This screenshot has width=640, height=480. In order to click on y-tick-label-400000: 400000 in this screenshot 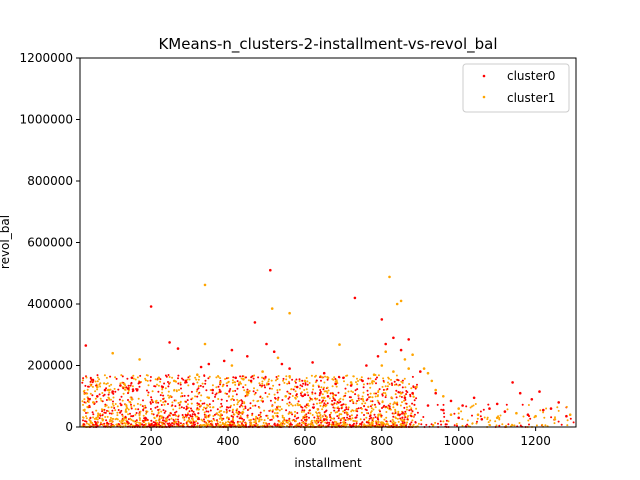, I will do `click(50, 304)`.